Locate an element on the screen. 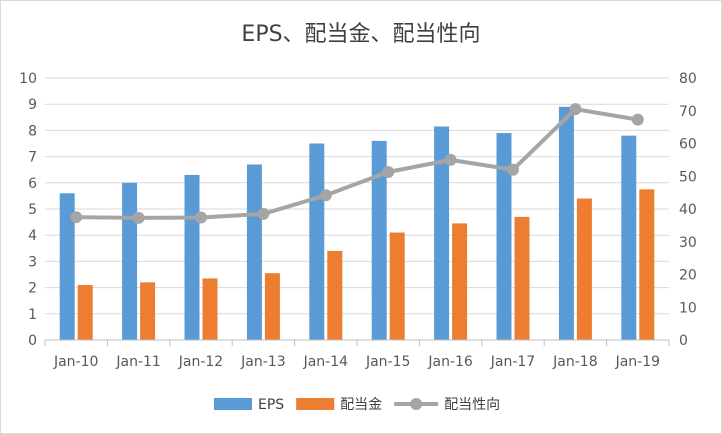  right-tick-label: 60 is located at coordinates (688, 145).